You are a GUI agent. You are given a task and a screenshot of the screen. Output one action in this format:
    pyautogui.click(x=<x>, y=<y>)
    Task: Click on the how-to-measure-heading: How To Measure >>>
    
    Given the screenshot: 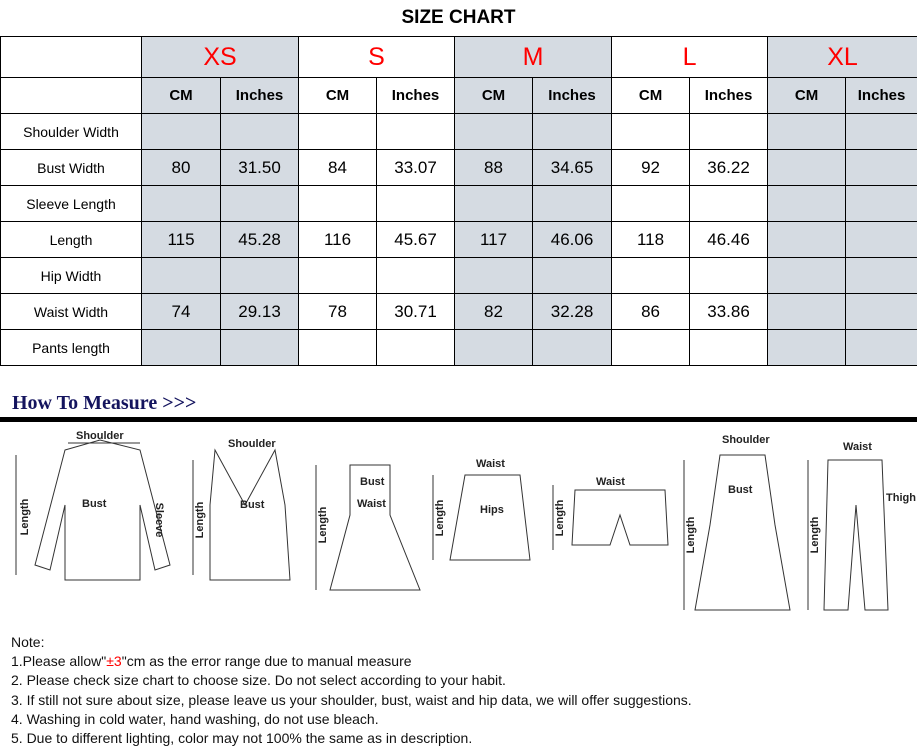 What is the action you would take?
    pyautogui.click(x=104, y=403)
    